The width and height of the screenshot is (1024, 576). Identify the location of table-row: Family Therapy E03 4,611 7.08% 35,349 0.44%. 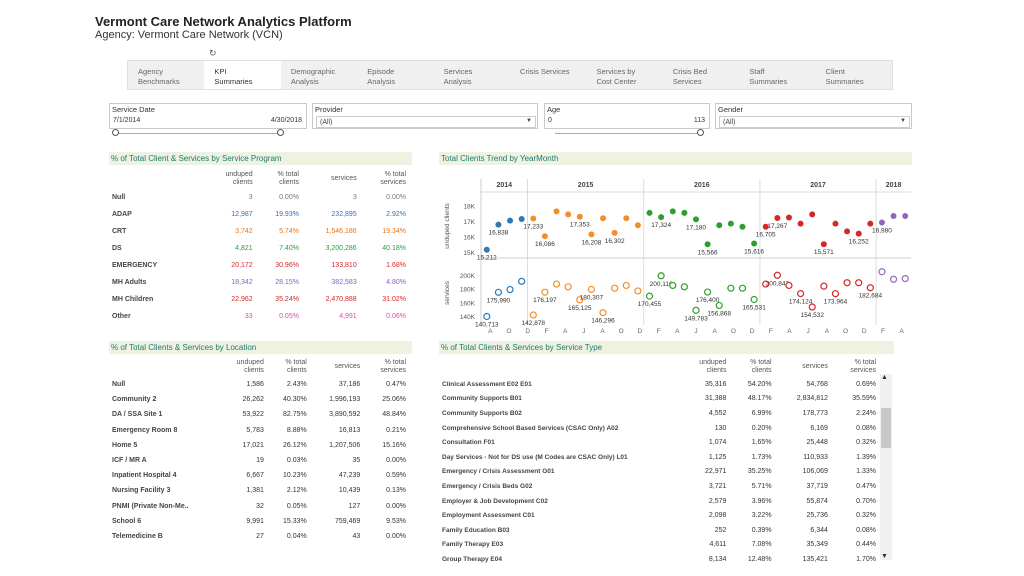
(659, 545).